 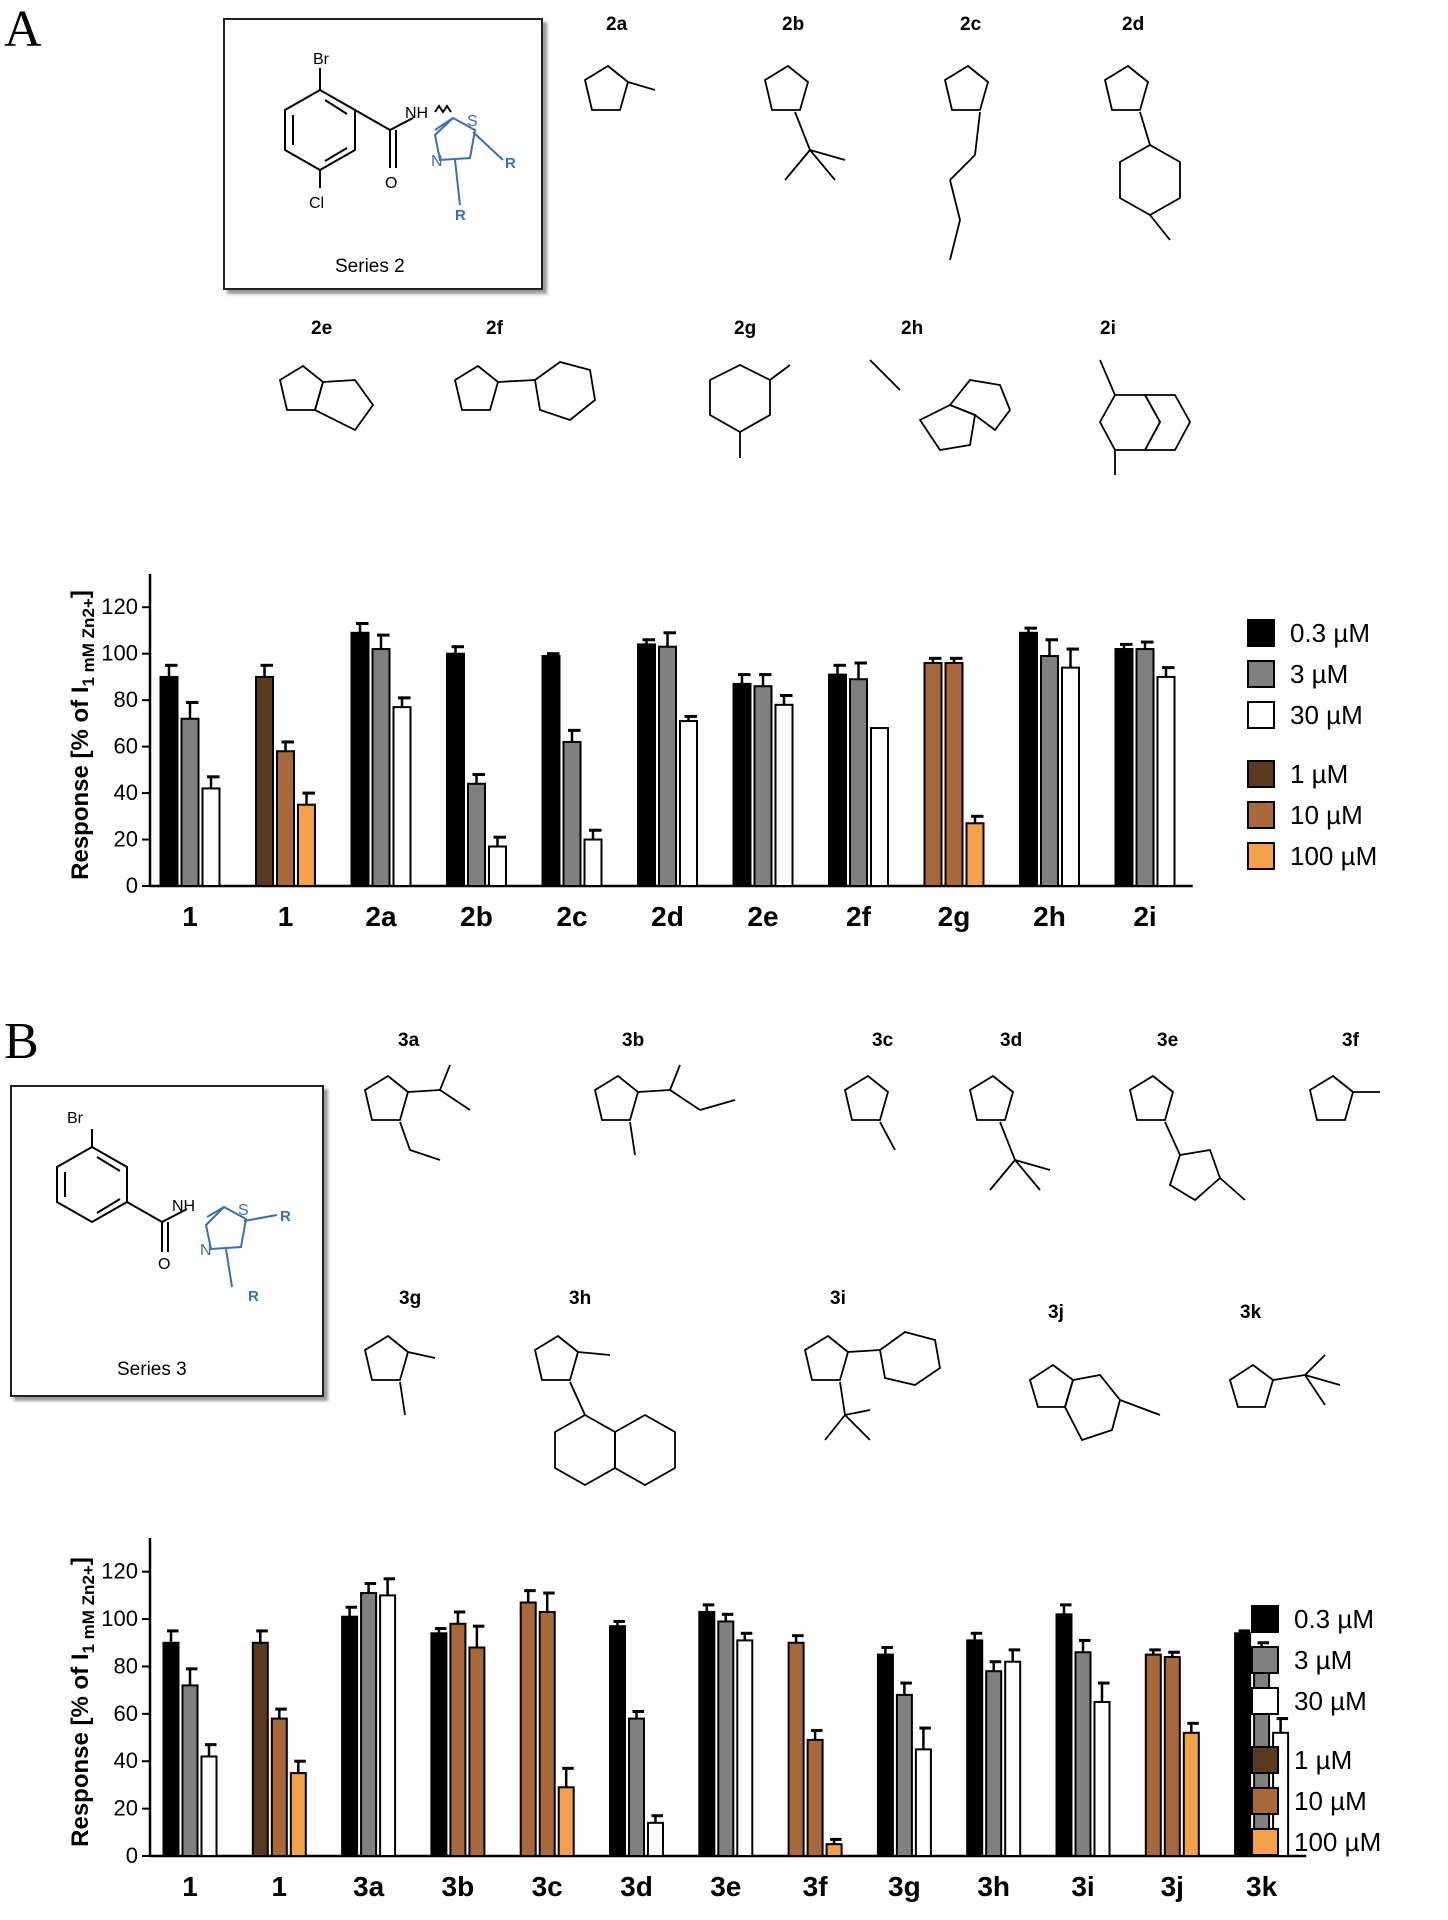 What do you see at coordinates (126, 839) in the screenshot?
I see `y-tick-label: 20` at bounding box center [126, 839].